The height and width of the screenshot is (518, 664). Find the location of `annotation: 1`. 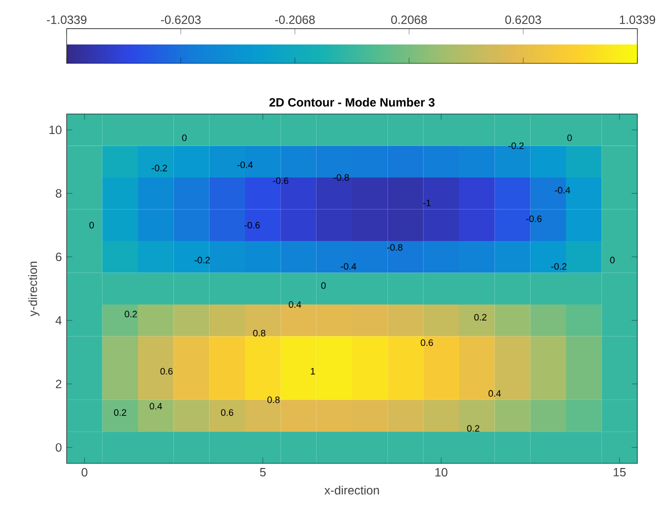

annotation: 1 is located at coordinates (312, 371).